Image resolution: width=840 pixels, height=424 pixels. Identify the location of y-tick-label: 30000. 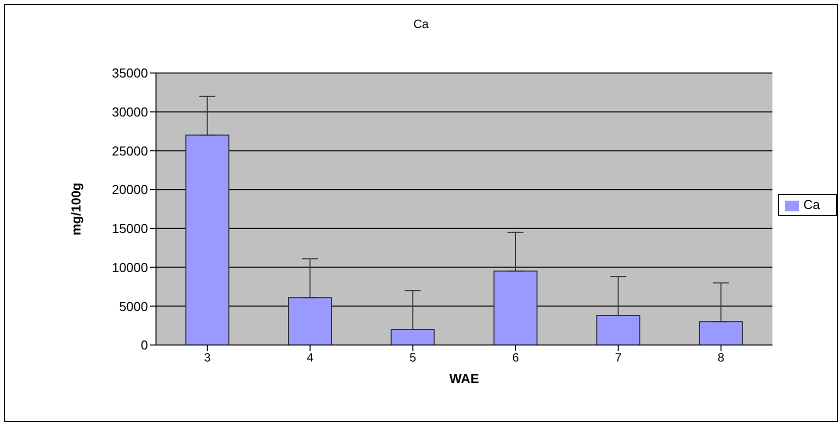
(130, 112).